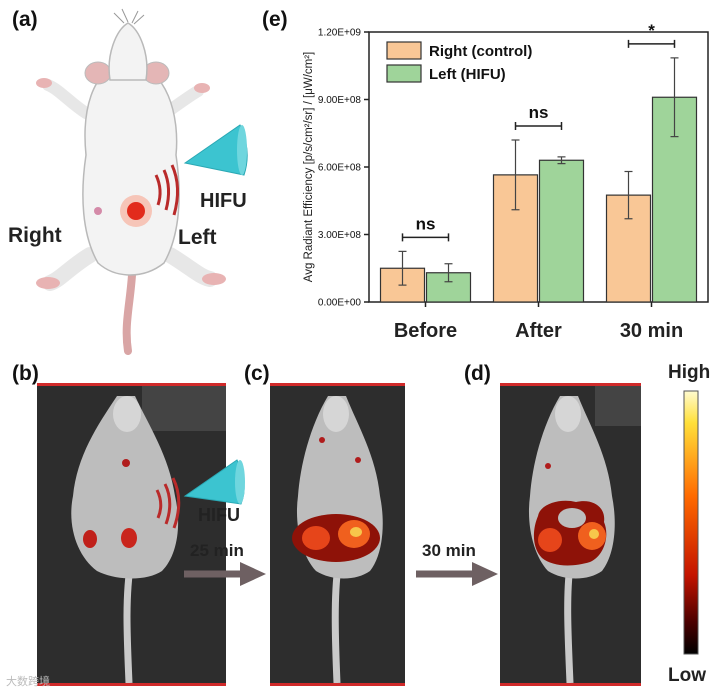  I want to click on x-tick-label: After, so click(538, 331).